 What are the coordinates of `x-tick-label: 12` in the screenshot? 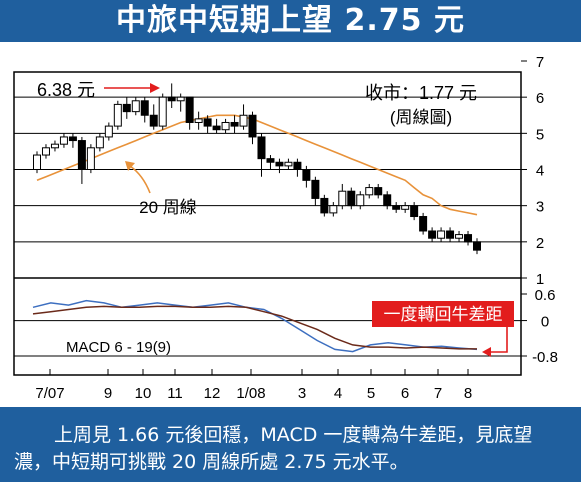 It's located at (212, 393).